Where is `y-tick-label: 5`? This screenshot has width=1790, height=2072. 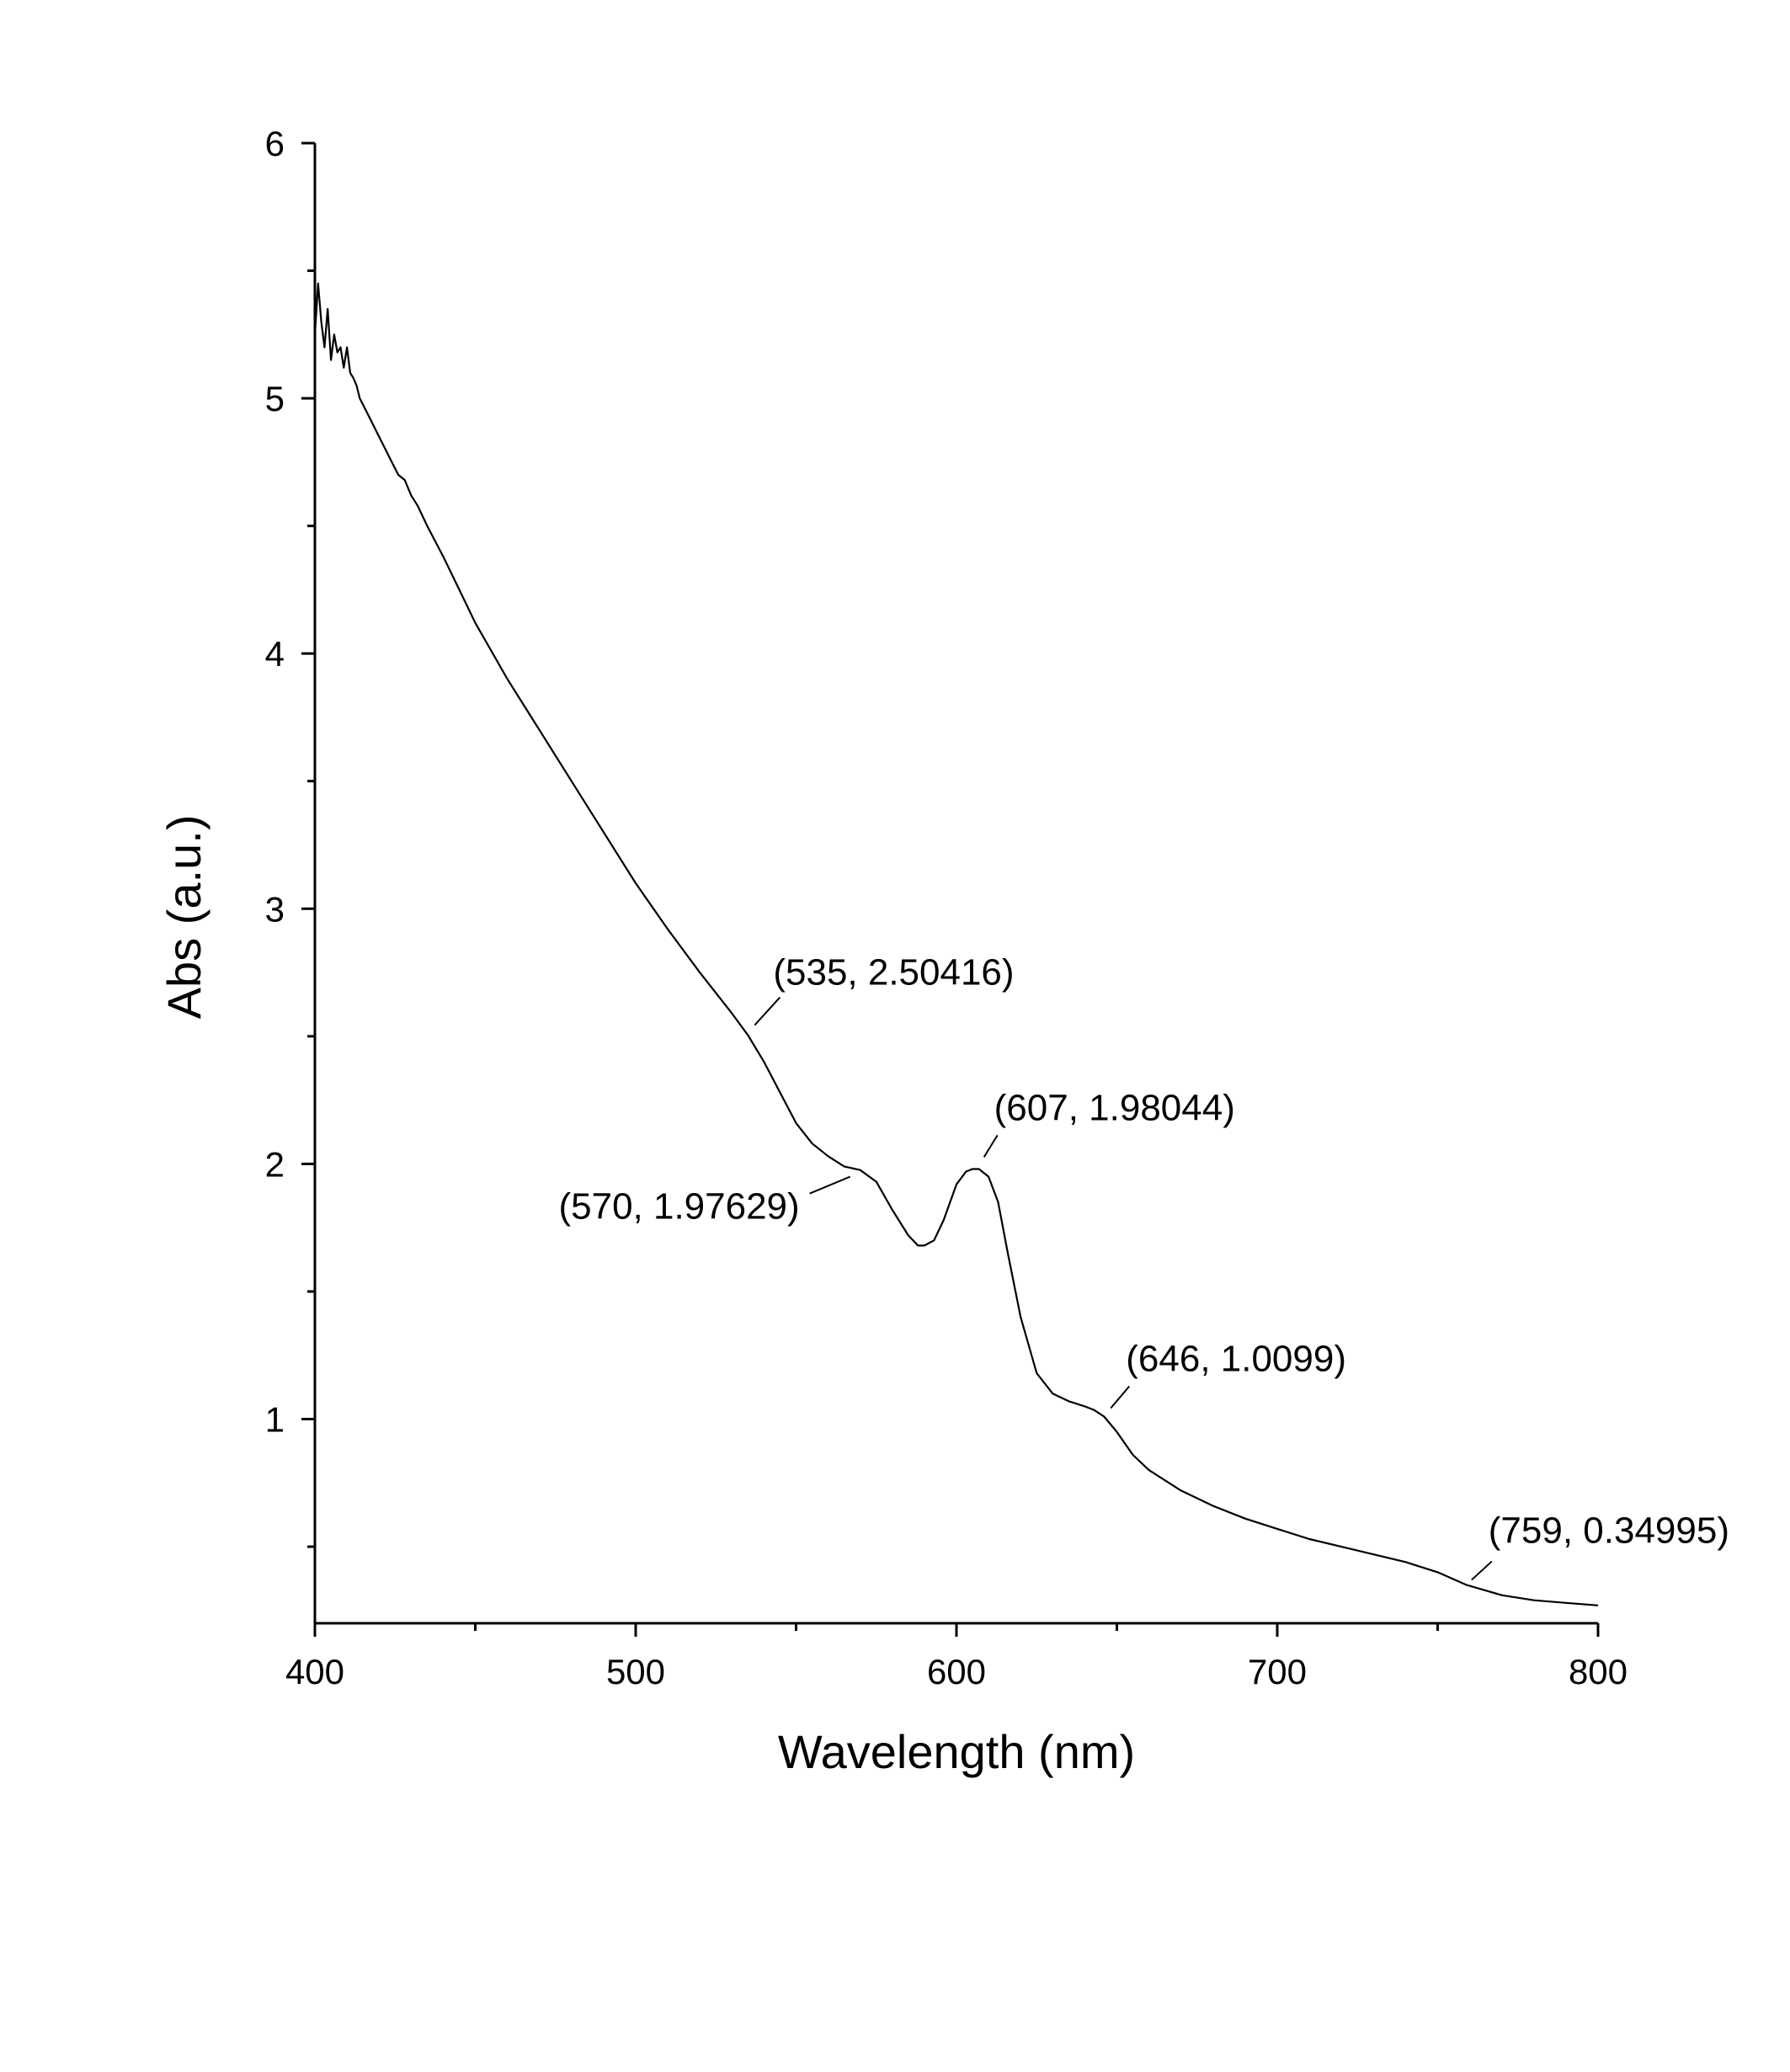
y-tick-label: 5 is located at coordinates (275, 398).